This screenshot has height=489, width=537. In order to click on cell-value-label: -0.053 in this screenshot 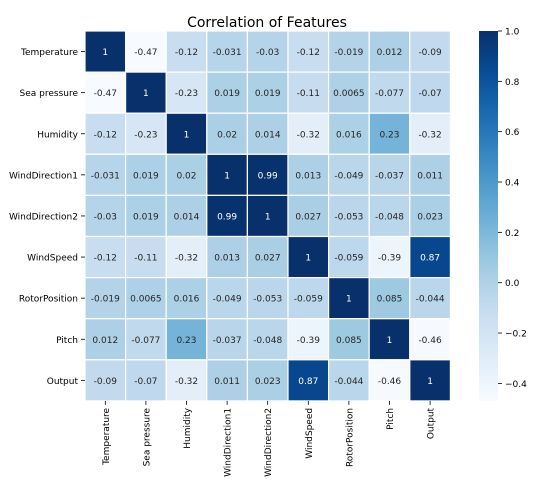, I will do `click(348, 217)`.